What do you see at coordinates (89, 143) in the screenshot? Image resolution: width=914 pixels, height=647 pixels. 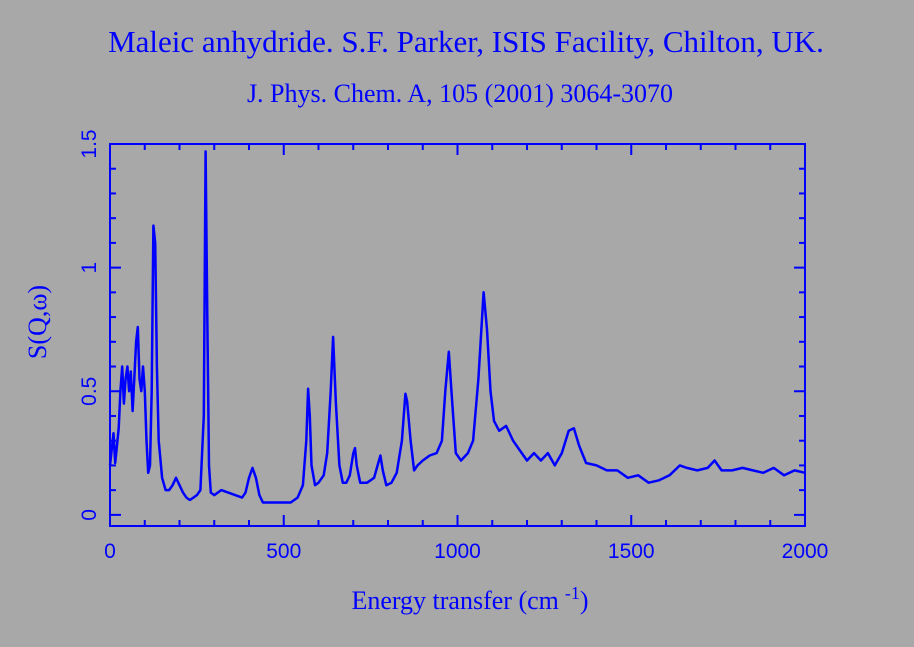 I see `y-tick-label: 1.5` at bounding box center [89, 143].